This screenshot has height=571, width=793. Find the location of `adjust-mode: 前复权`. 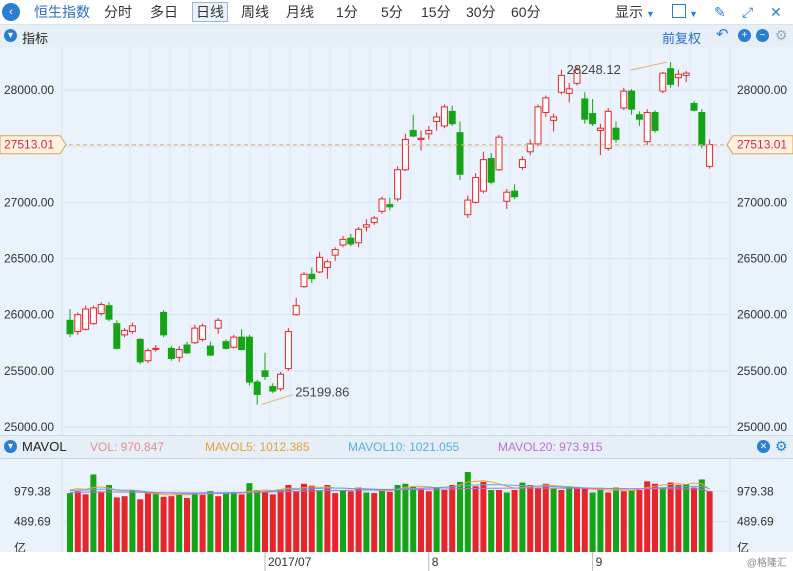

adjust-mode: 前复权 is located at coordinates (682, 38).